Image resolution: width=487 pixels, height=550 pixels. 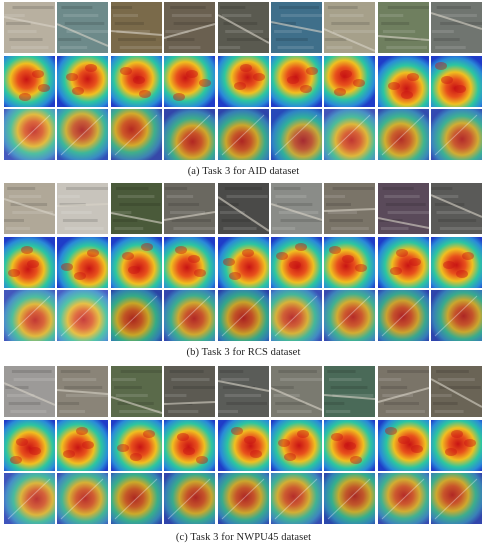 I want to click on tile-original-storage-tanks, so click(x=403, y=27).